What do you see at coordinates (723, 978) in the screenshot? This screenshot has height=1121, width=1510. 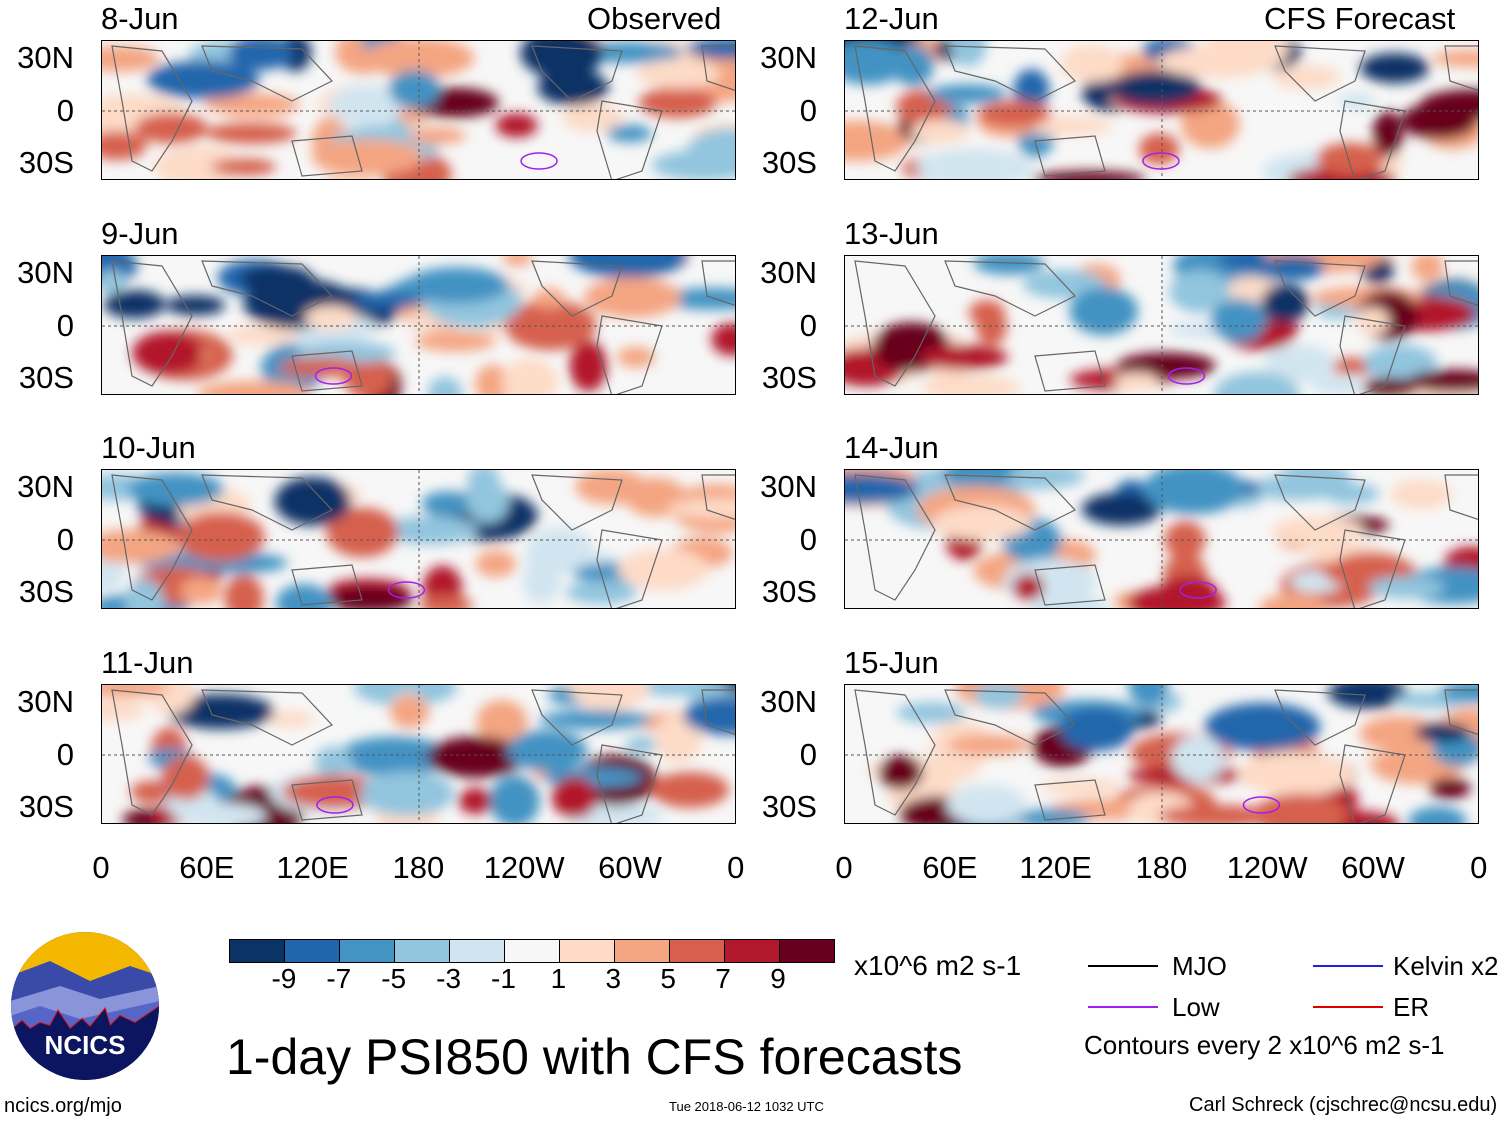 I see `colorbar-label: 7` at bounding box center [723, 978].